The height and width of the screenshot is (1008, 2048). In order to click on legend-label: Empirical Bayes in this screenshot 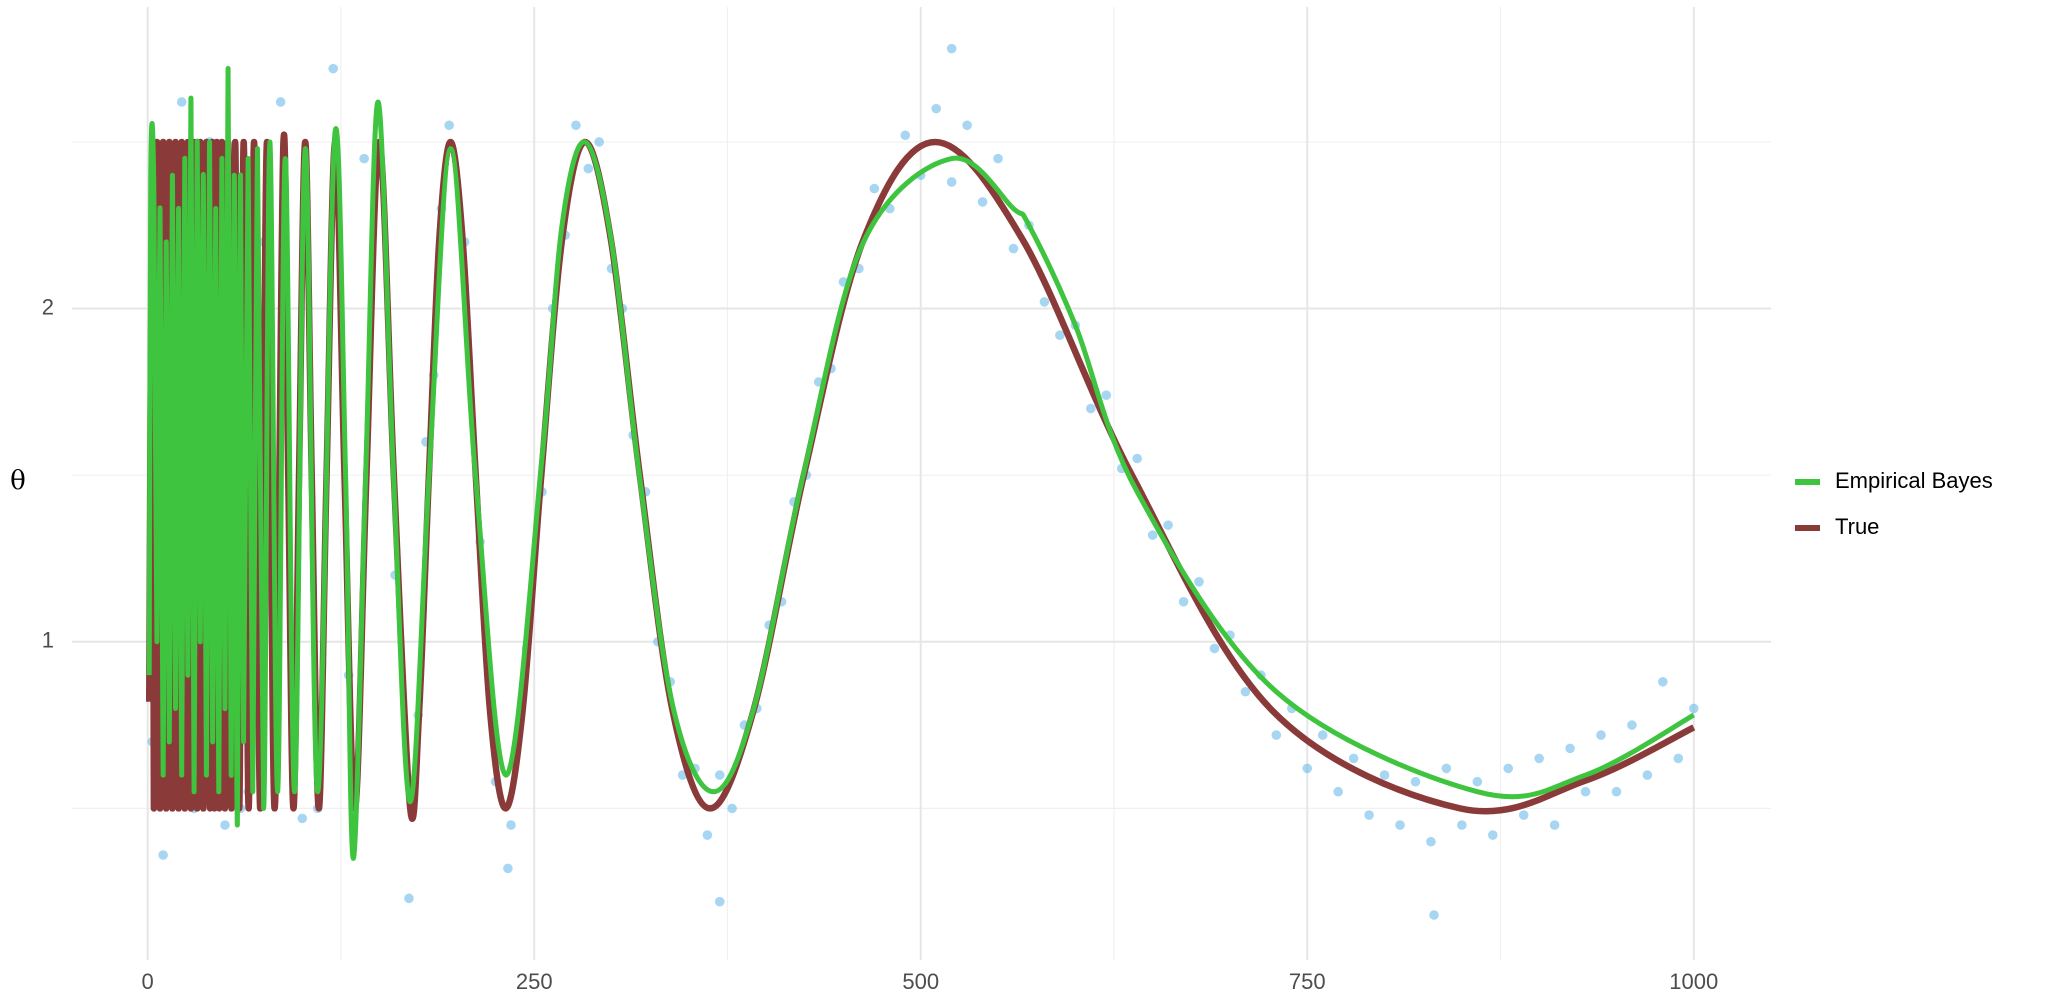, I will do `click(1914, 480)`.